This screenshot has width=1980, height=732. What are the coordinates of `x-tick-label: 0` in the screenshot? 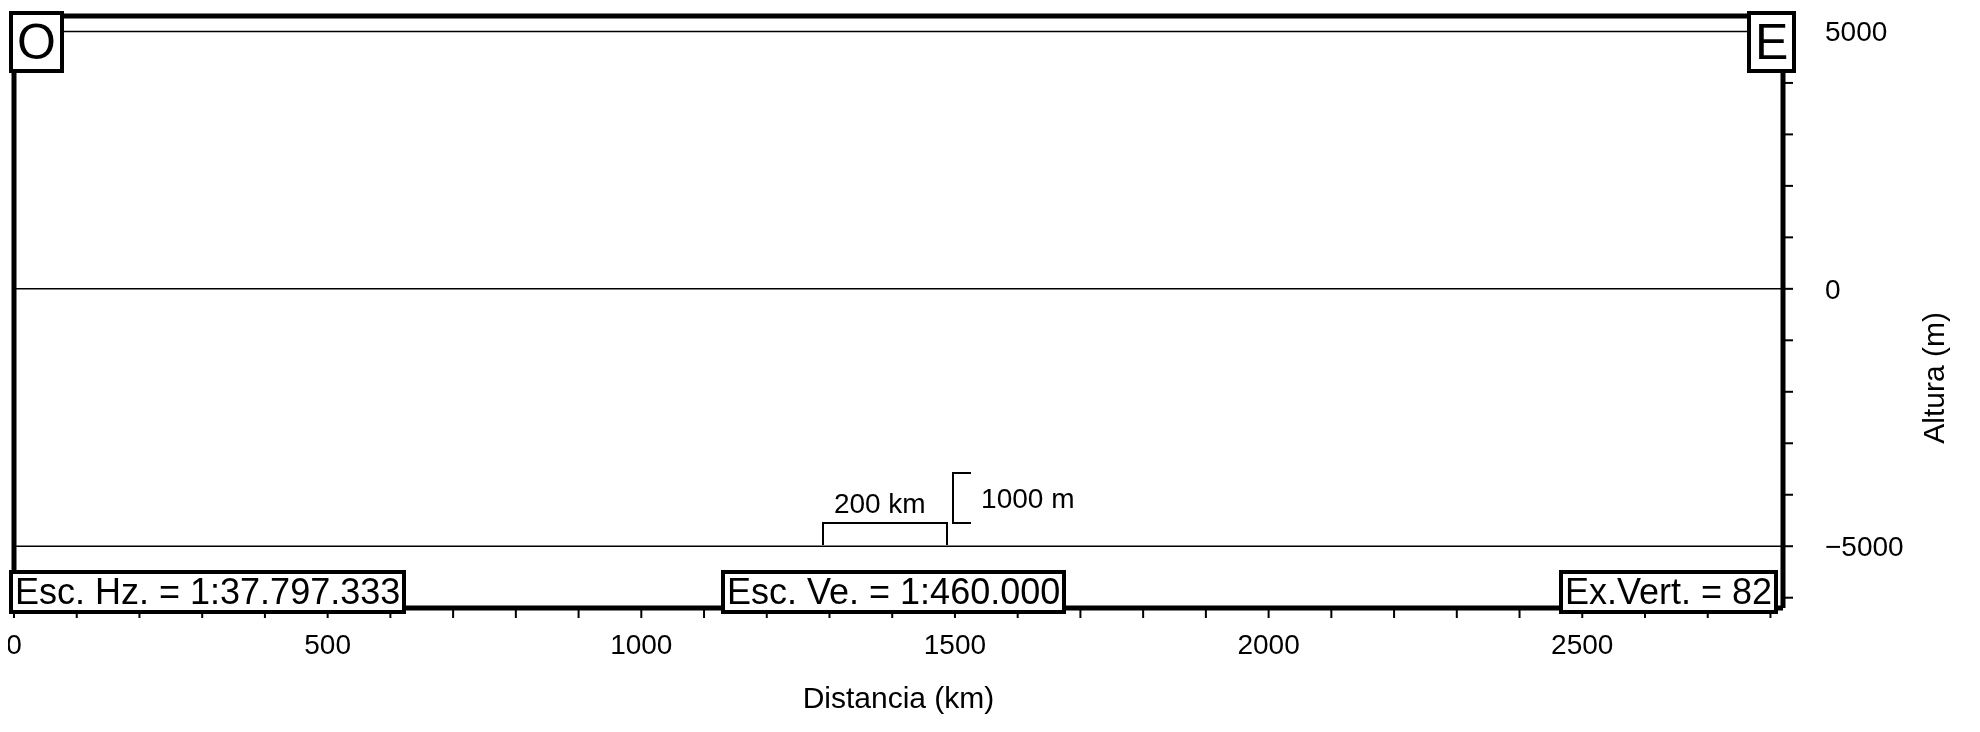 It's located at (14, 644).